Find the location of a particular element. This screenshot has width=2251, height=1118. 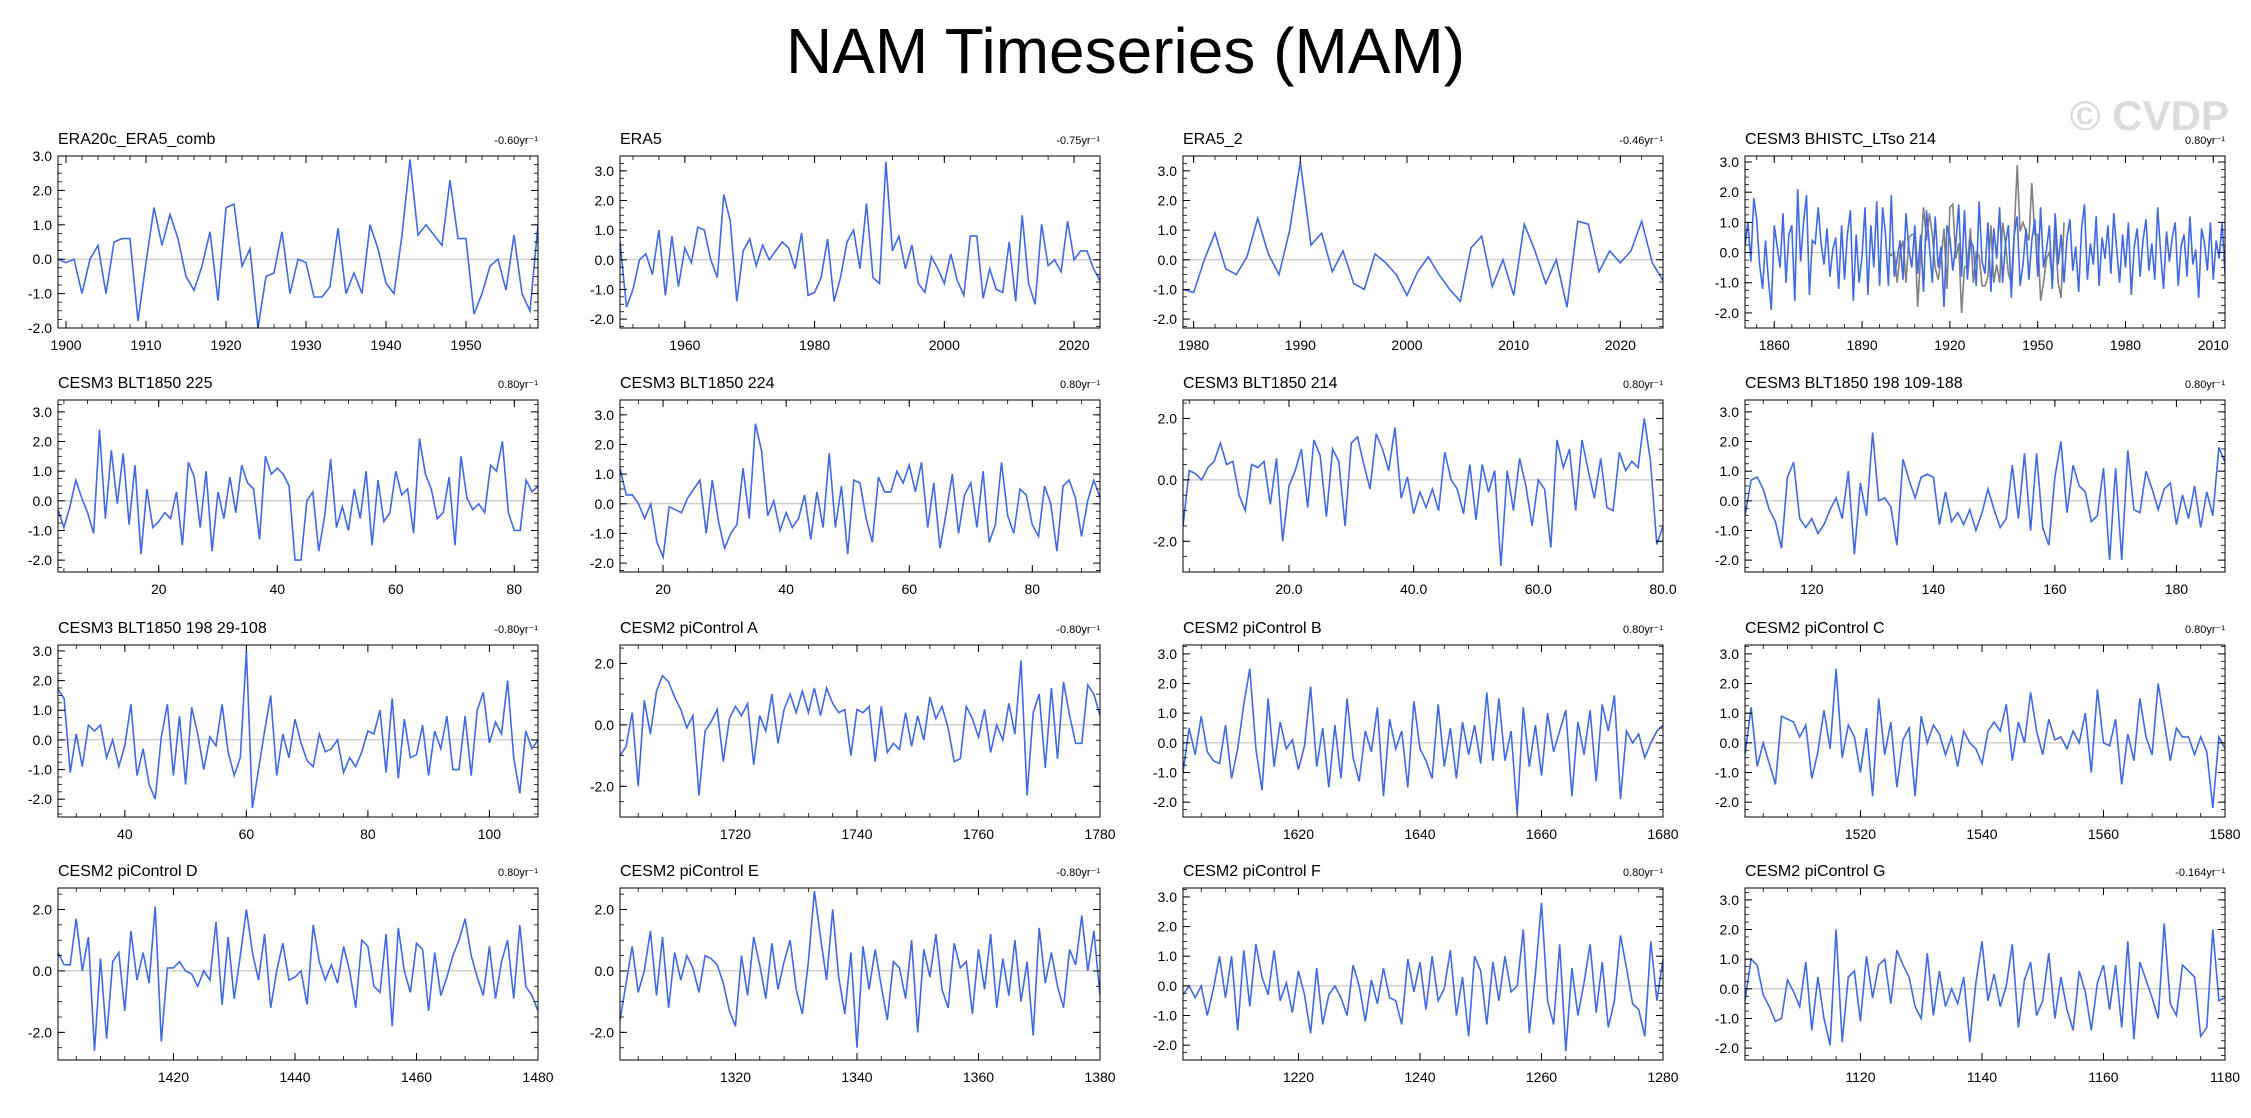

x-tick-label: 1680 is located at coordinates (1662, 834).